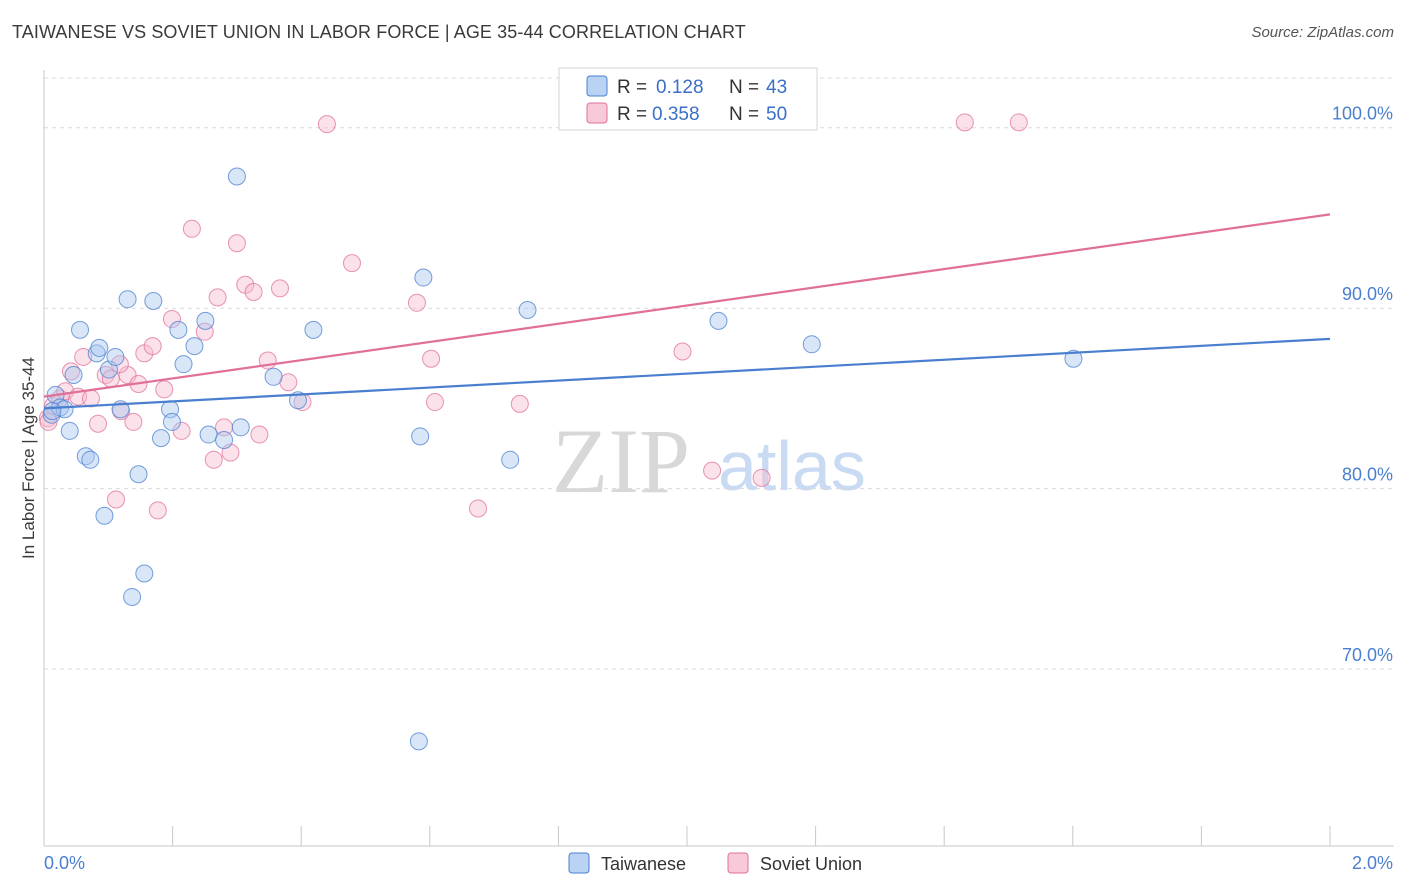 The height and width of the screenshot is (892, 1406). What do you see at coordinates (792, 466) in the screenshot?
I see `watermark-atlas: atlas` at bounding box center [792, 466].